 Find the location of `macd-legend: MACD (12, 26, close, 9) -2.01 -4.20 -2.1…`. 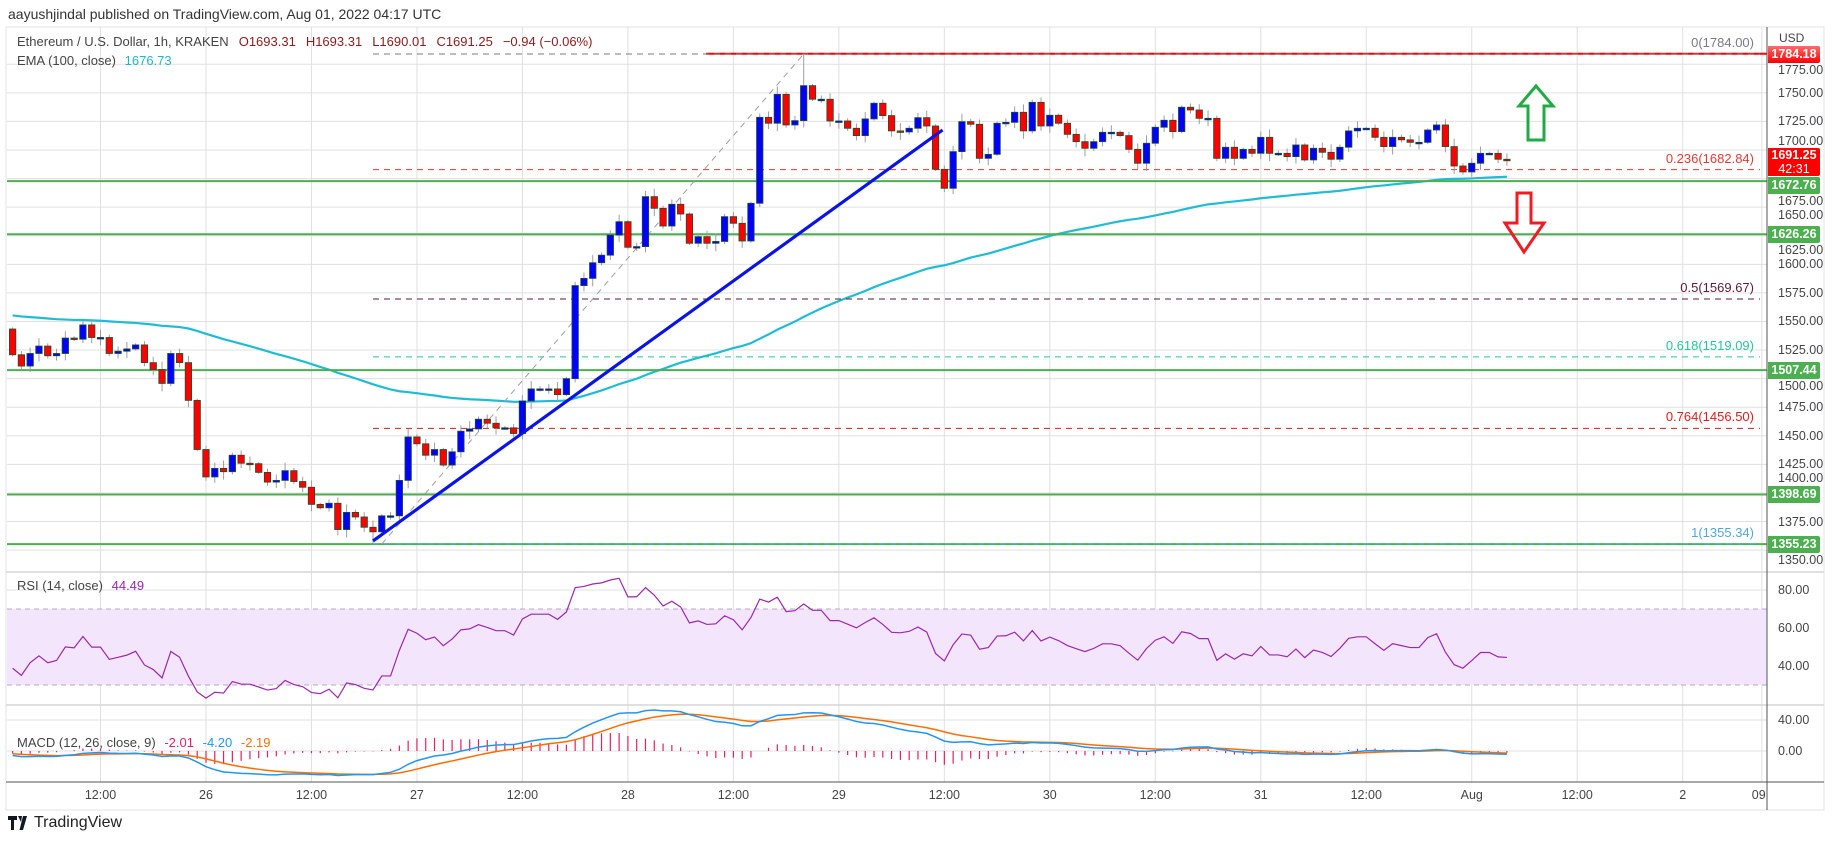

macd-legend: MACD (12, 26, close, 9) -2.01 -4.20 -2.1… is located at coordinates (144, 742).